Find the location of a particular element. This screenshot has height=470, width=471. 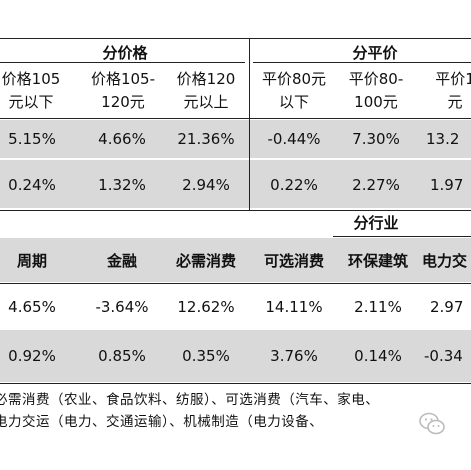

top-row1-cell: 4.66% is located at coordinates (122, 139).